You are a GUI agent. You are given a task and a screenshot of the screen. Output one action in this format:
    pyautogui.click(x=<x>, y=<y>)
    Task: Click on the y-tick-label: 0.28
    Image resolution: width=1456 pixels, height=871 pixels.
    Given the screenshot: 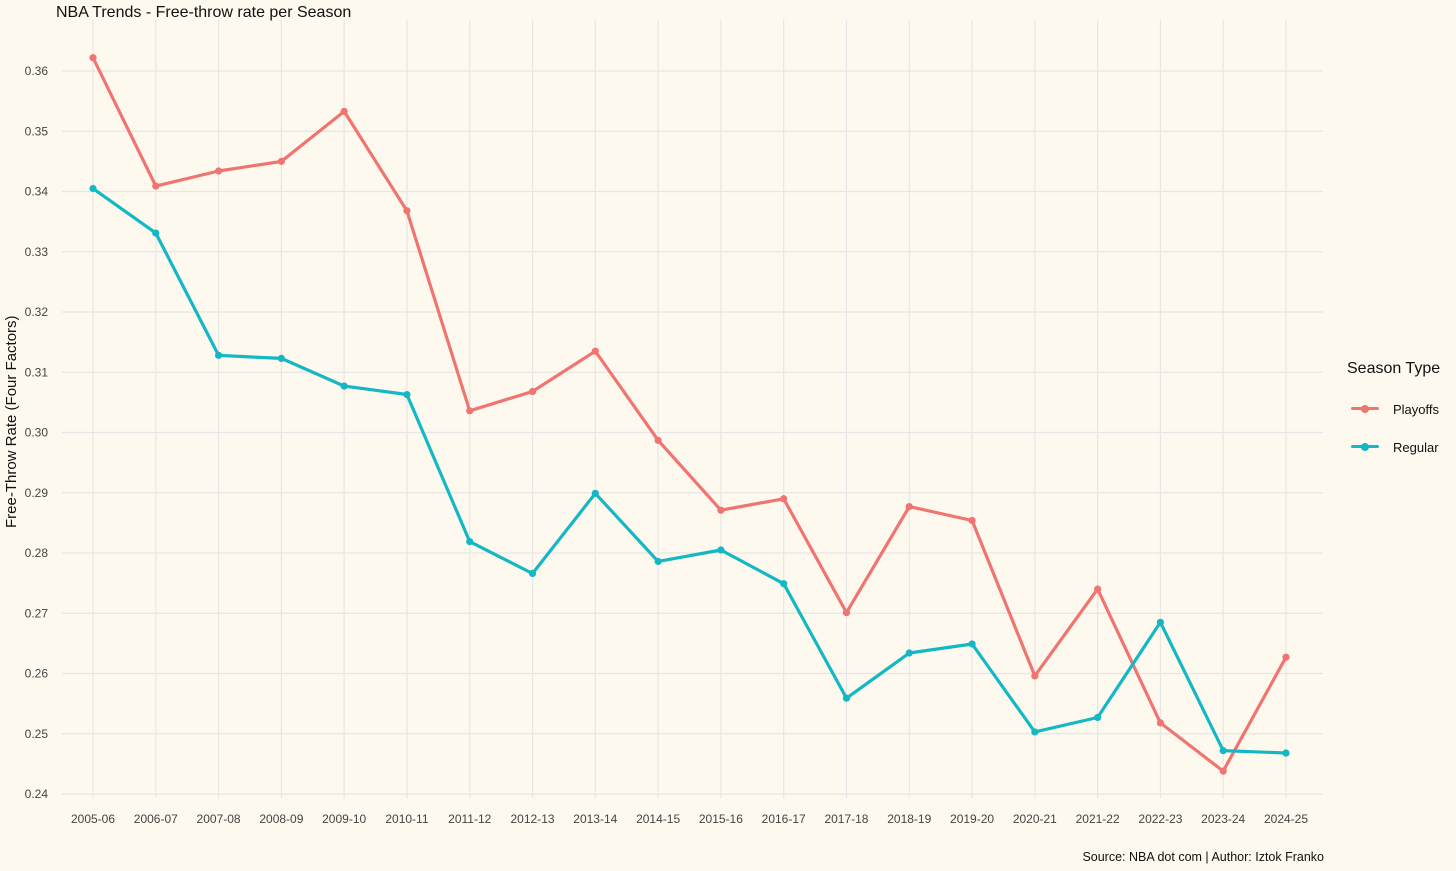 What is the action you would take?
    pyautogui.click(x=37, y=553)
    